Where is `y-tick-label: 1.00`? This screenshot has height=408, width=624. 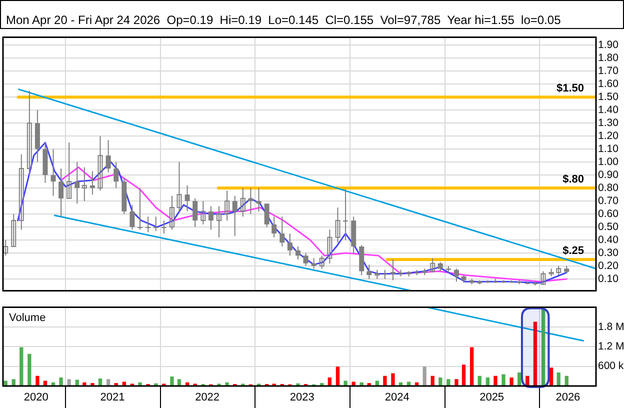 y-tick-label: 1.00 is located at coordinates (608, 162).